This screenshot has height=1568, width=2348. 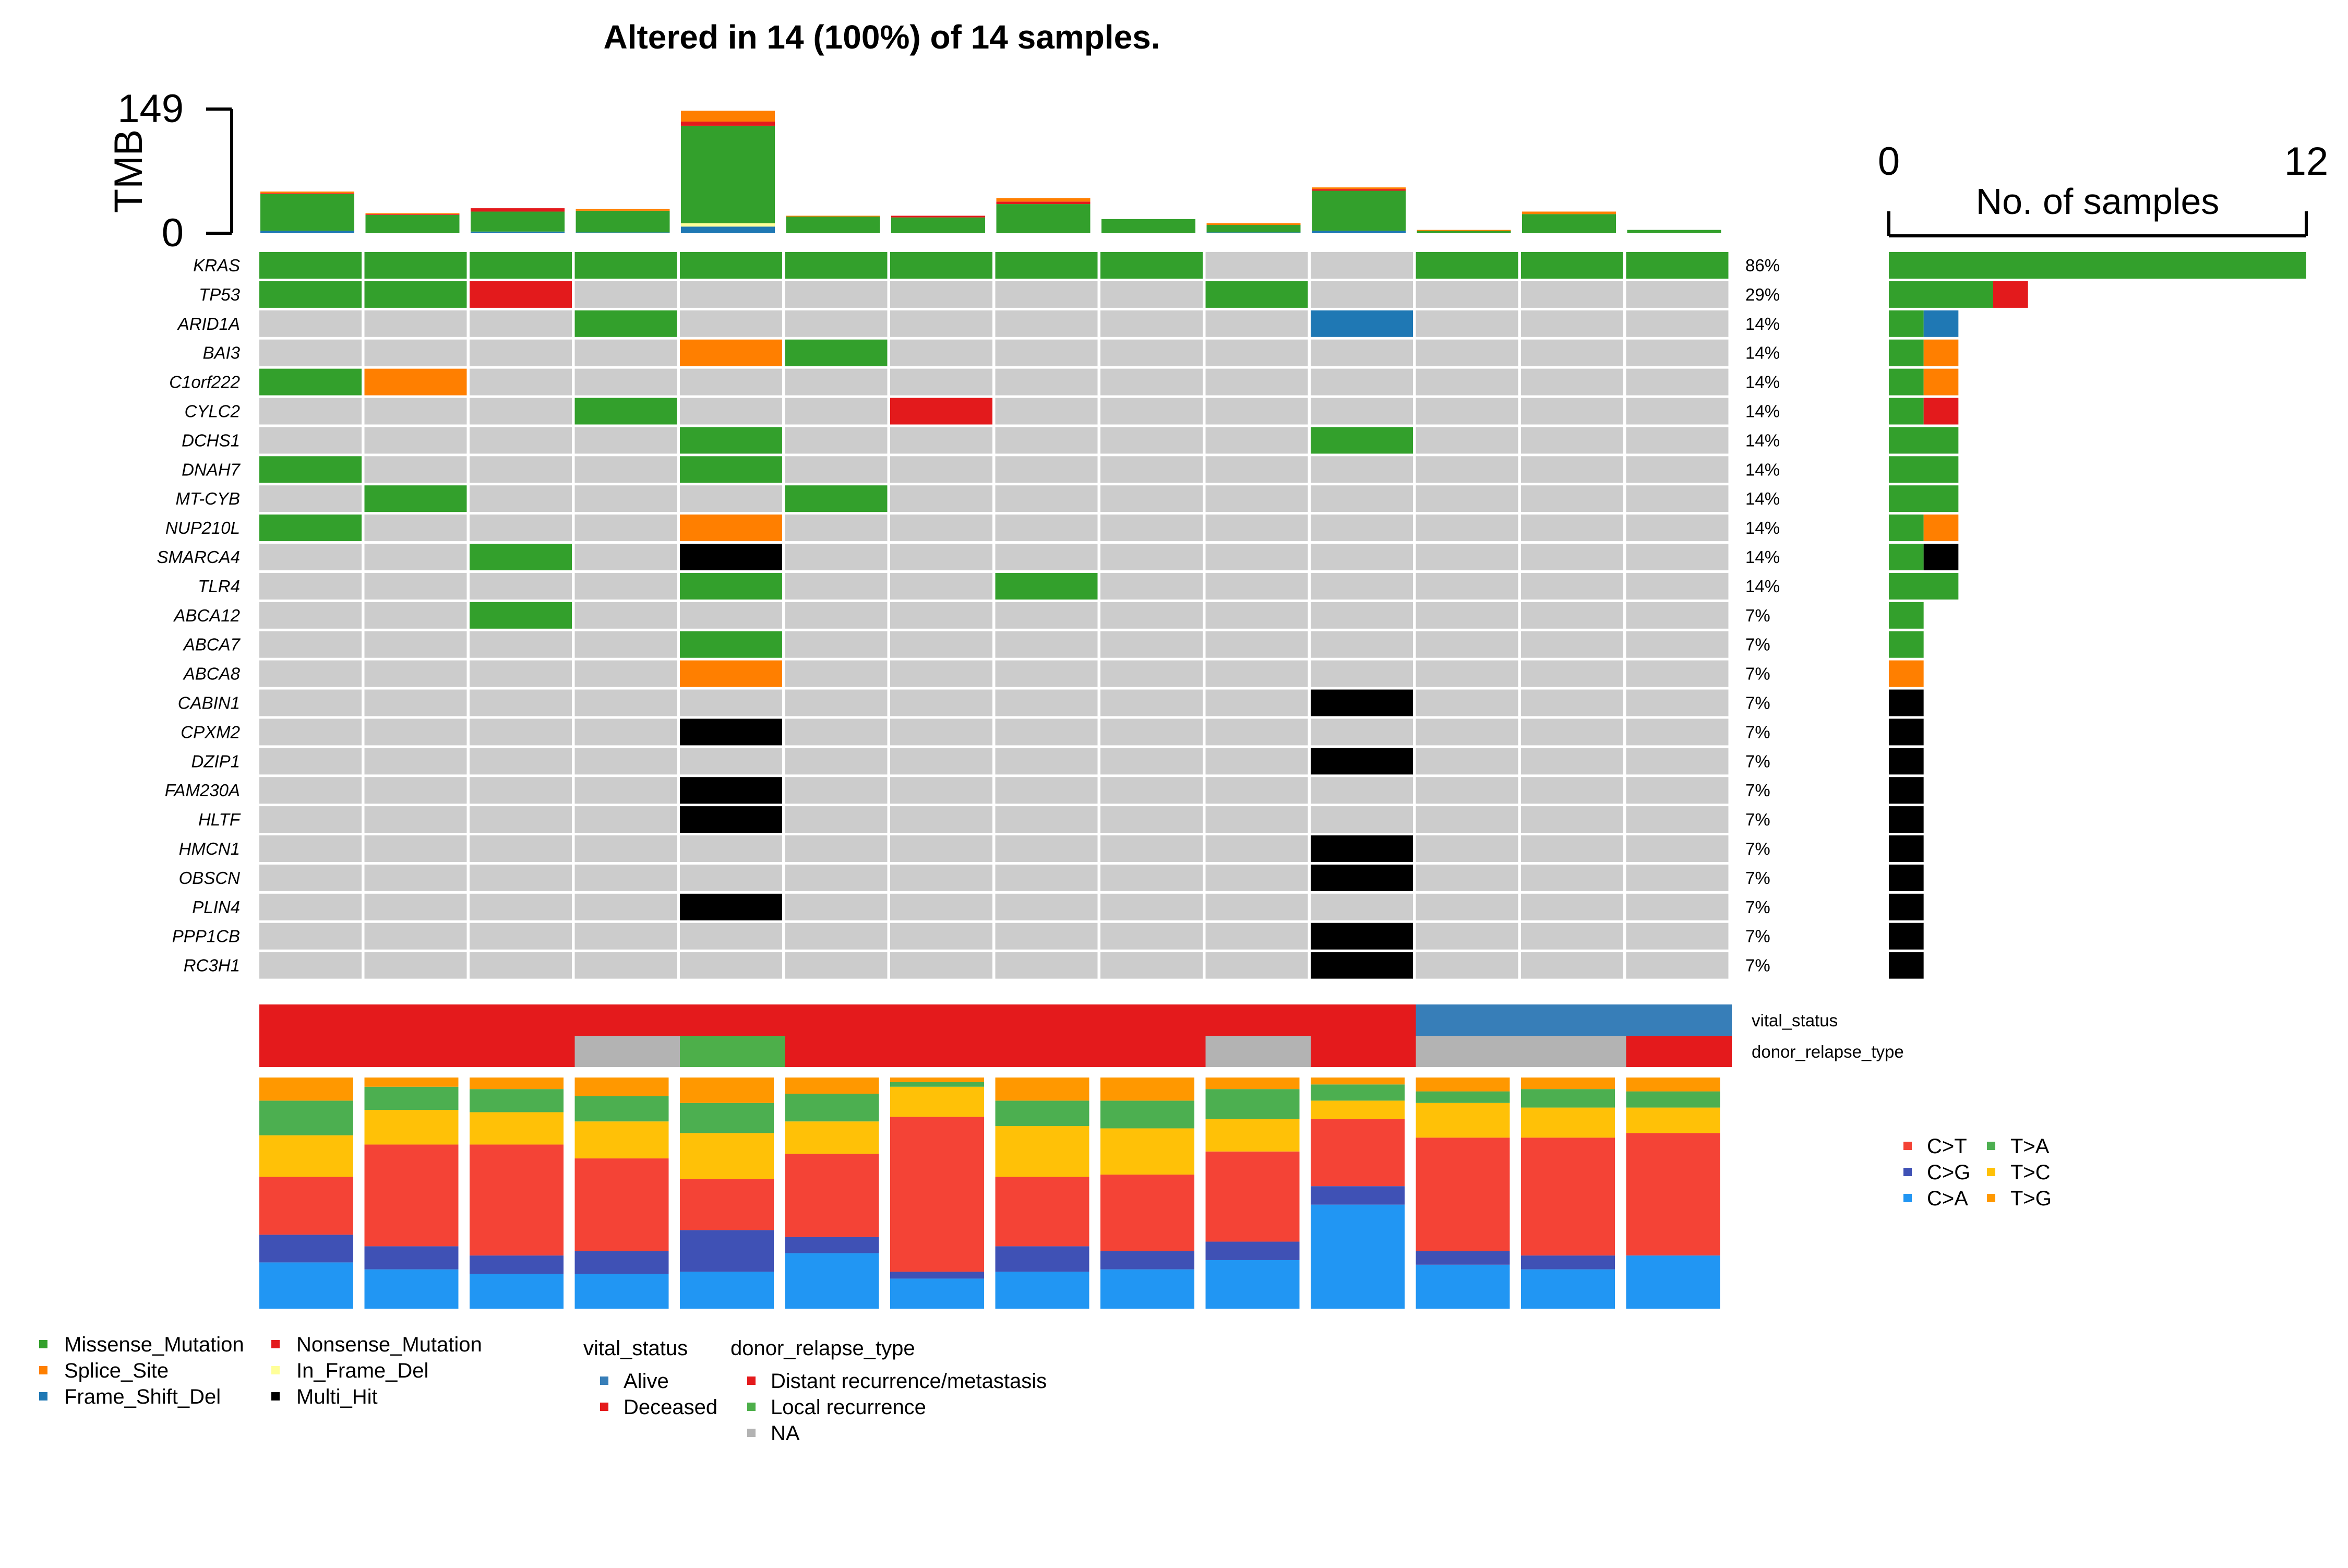 What do you see at coordinates (937, 1293) in the screenshot?
I see `titv-bar-7-c-a` at bounding box center [937, 1293].